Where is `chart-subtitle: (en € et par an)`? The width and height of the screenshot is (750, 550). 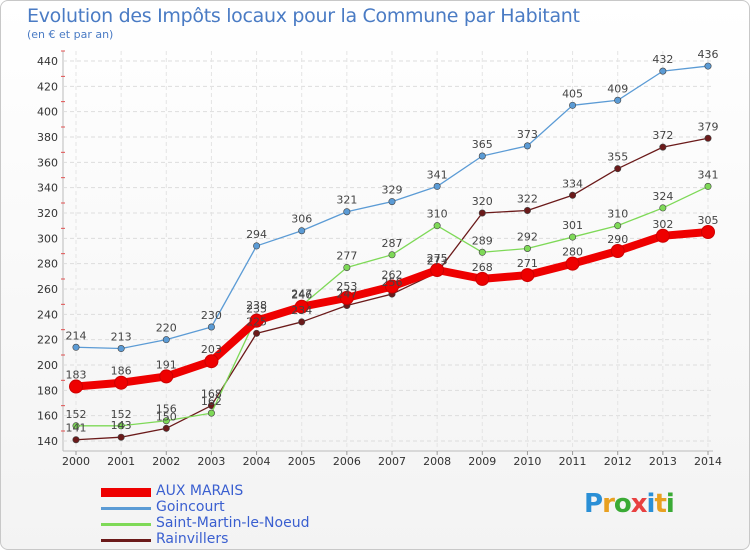
chart-subtitle: (en € et par an) is located at coordinates (70, 34).